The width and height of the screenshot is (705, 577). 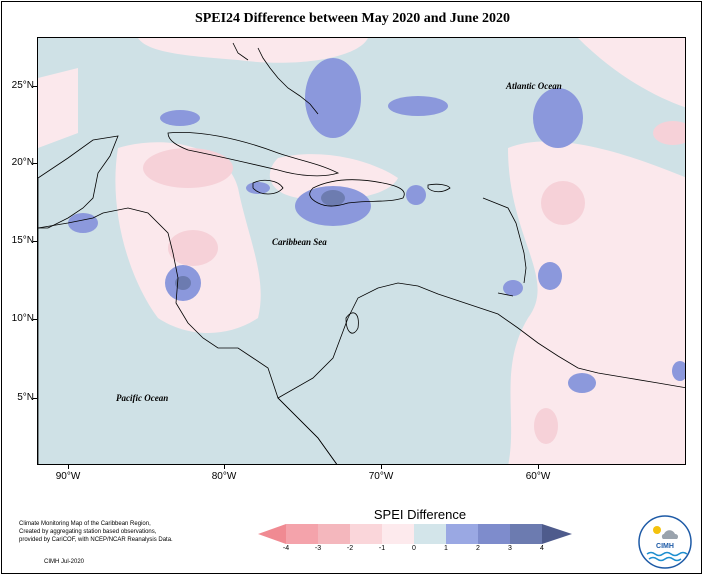 I want to click on lat-tick-label: 5°N, so click(x=25, y=397).